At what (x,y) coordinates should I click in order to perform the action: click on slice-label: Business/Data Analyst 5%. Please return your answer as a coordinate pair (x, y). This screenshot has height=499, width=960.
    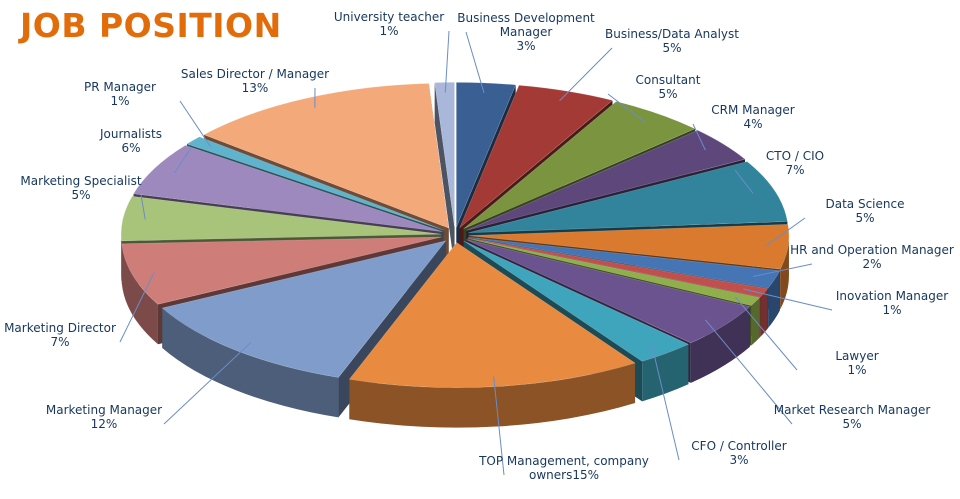
    Looking at the image, I should click on (672, 41).